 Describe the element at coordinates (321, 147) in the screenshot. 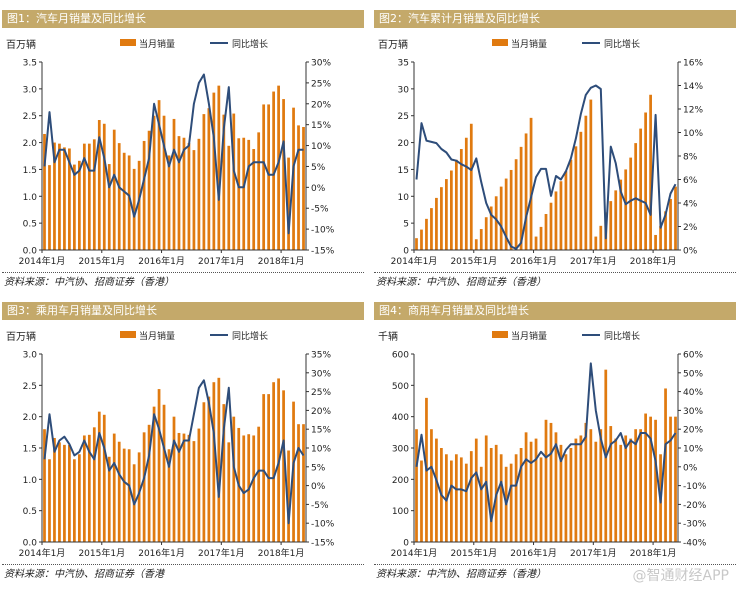

I see `right-tick-label: 10%` at that location.